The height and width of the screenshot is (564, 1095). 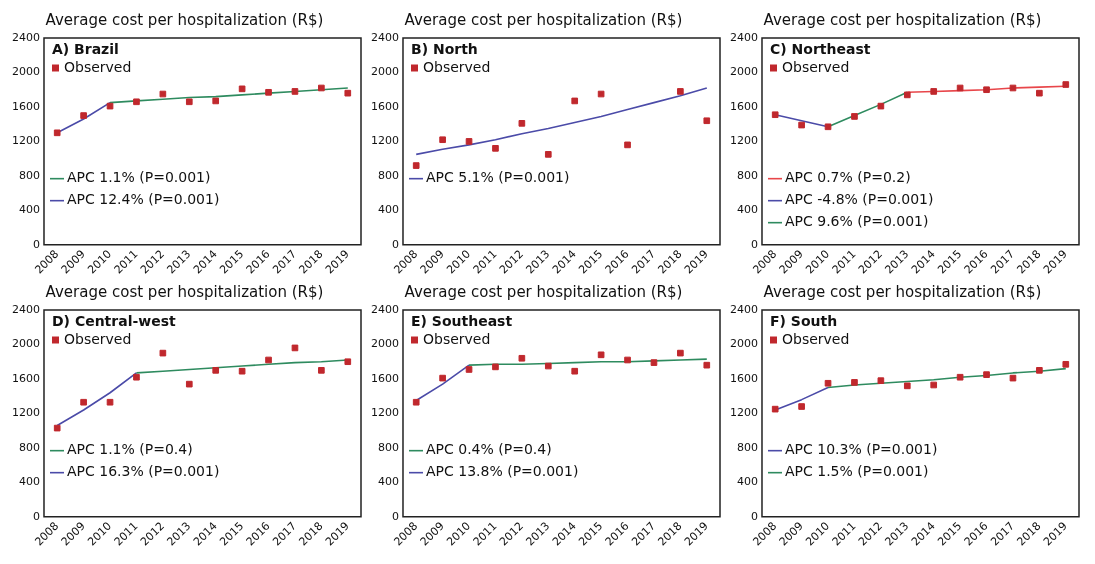 I want to click on legend-label: APC 1.1% (P=0.4), so click(x=129, y=449).